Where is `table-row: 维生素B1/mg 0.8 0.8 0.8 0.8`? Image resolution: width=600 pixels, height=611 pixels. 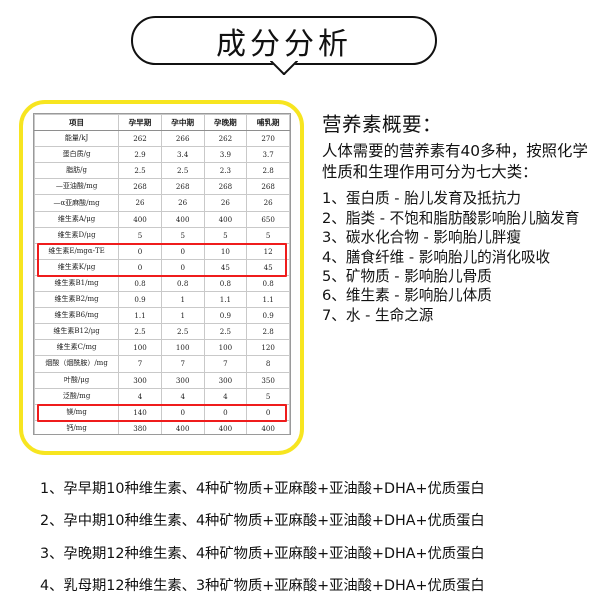
table-row: 维生素B1/mg 0.8 0.8 0.8 0.8 is located at coordinates (162, 283).